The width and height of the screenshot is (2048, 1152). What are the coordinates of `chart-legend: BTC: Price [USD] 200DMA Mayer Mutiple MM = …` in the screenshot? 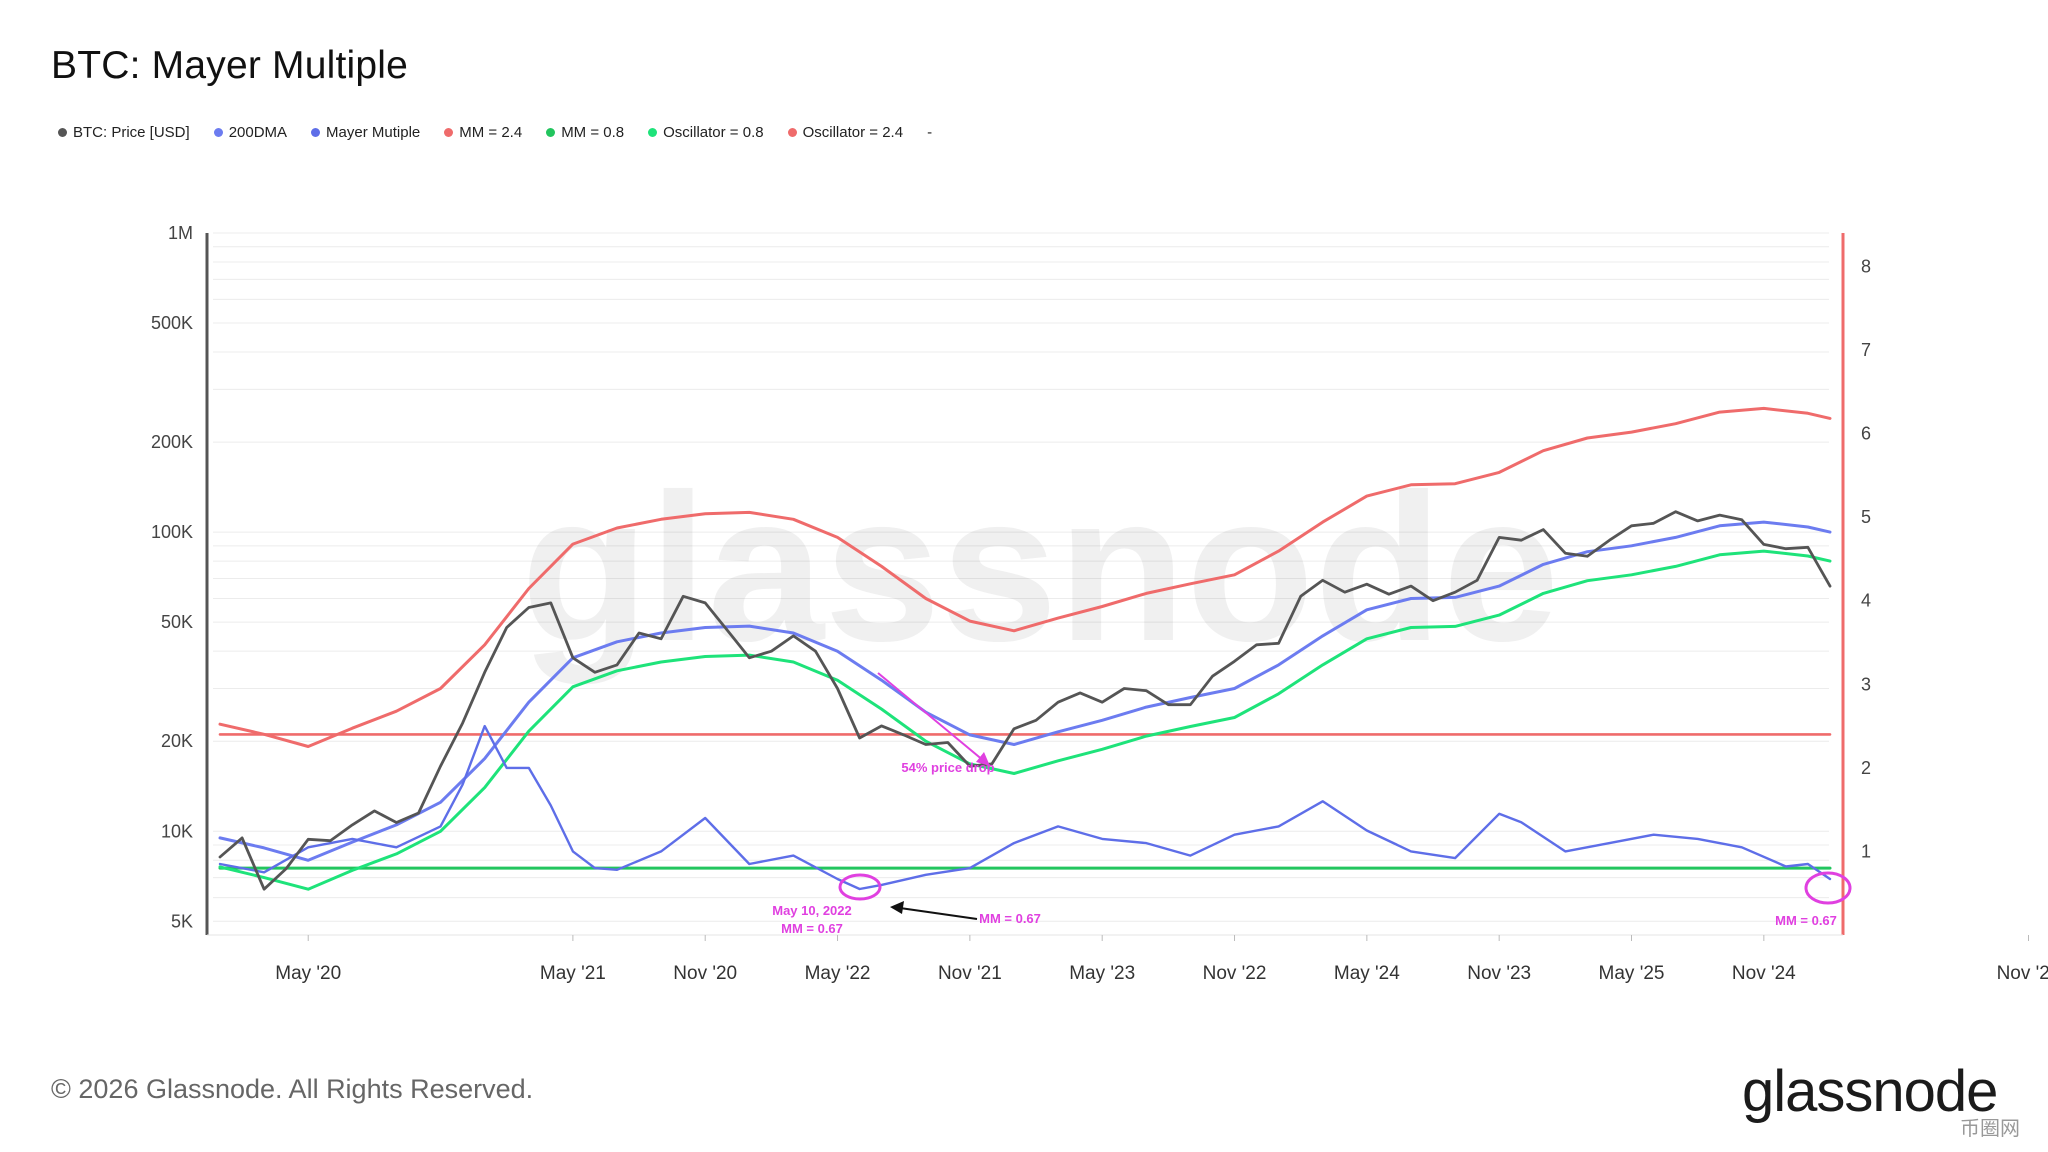 It's located at (507, 132).